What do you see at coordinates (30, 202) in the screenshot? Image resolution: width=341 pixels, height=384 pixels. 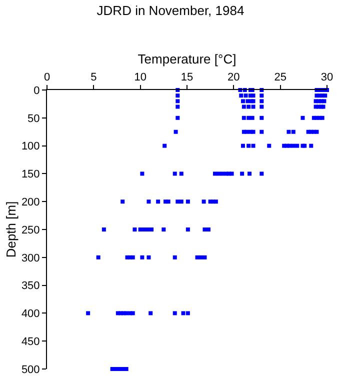 I see `y-tick-label: 200` at bounding box center [30, 202].